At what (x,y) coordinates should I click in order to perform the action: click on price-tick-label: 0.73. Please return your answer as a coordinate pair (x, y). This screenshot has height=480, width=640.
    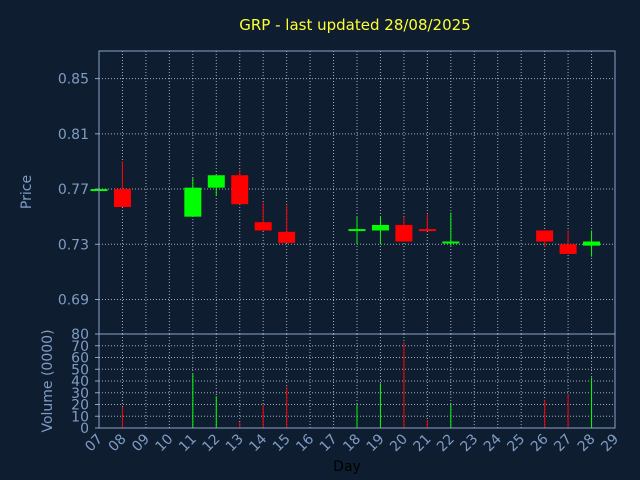
    Looking at the image, I should click on (73, 245).